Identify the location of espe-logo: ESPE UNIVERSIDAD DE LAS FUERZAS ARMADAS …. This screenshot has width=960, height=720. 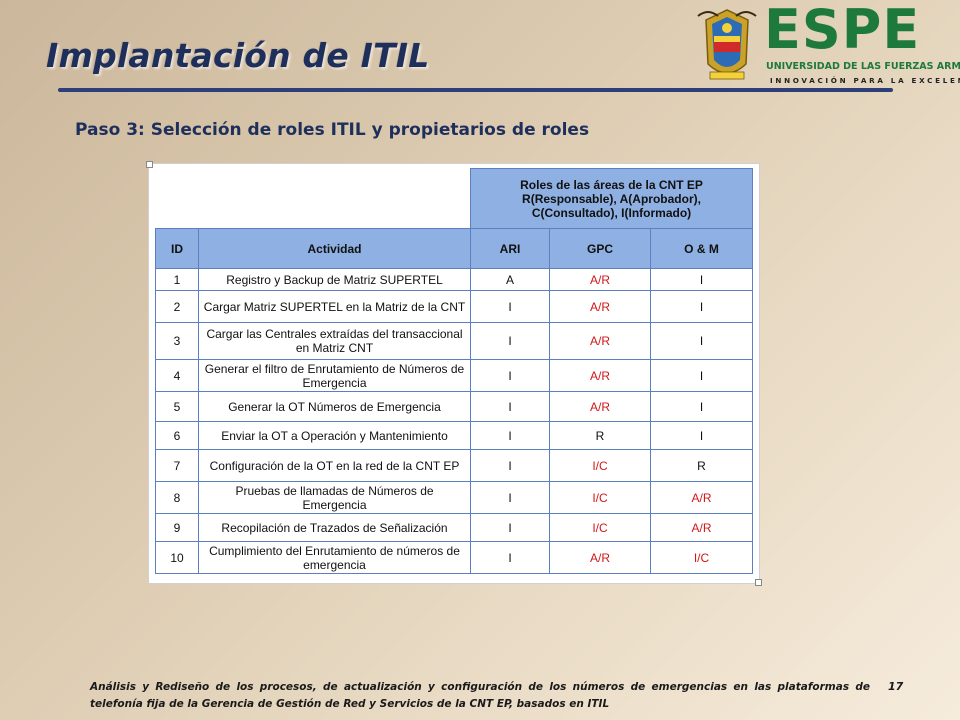
(827, 44).